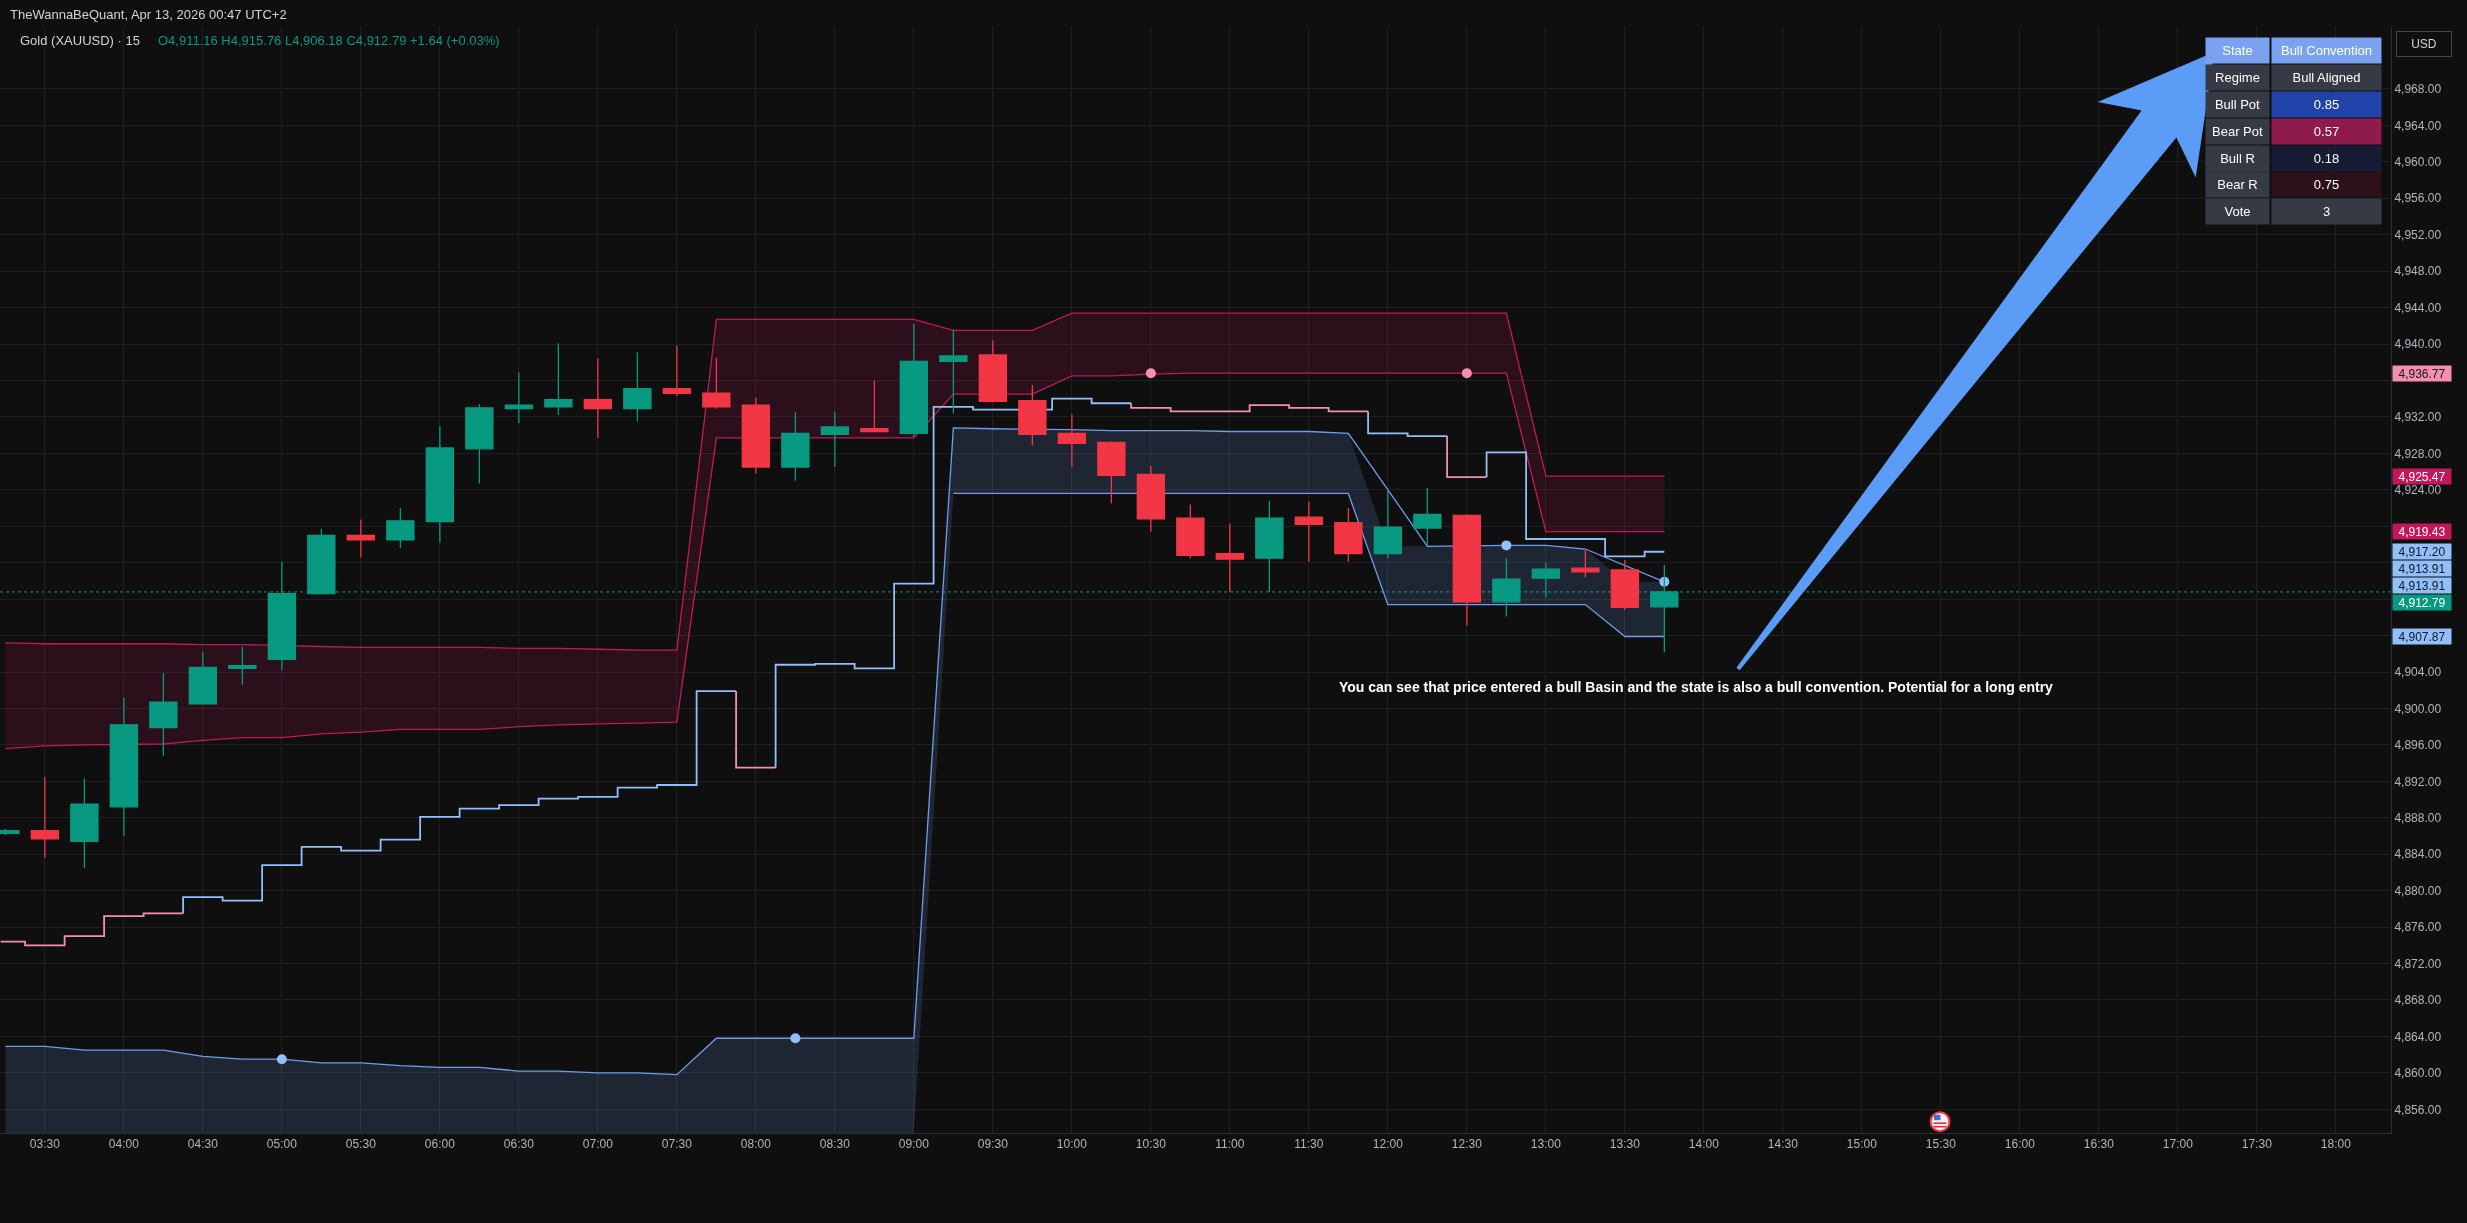 The width and height of the screenshot is (2467, 1223). What do you see at coordinates (2422, 476) in the screenshot?
I see `text: 4,925.47` at bounding box center [2422, 476].